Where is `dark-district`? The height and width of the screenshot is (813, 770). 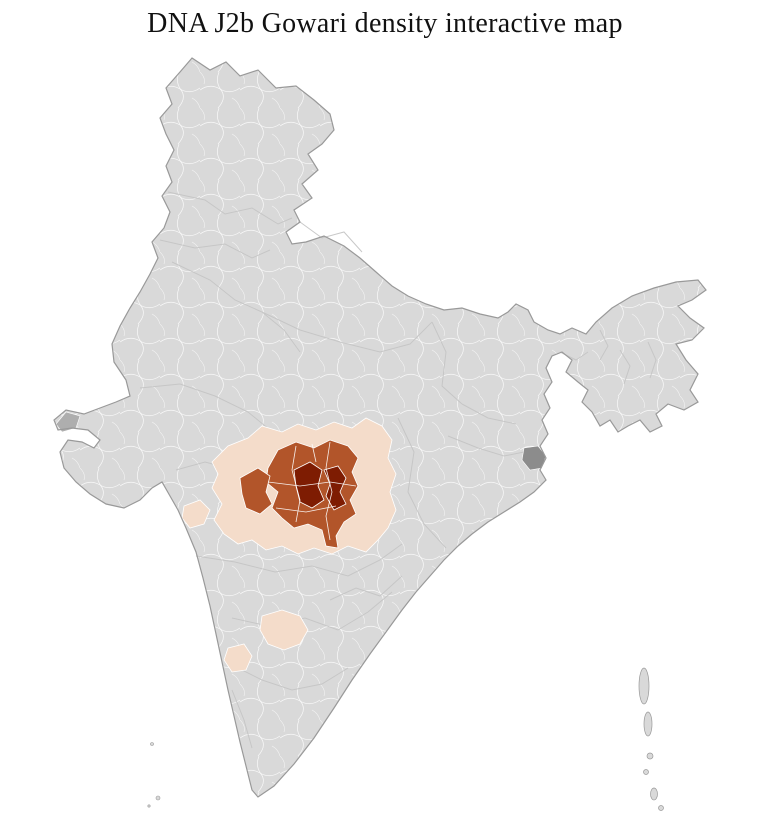 dark-district is located at coordinates (534, 458).